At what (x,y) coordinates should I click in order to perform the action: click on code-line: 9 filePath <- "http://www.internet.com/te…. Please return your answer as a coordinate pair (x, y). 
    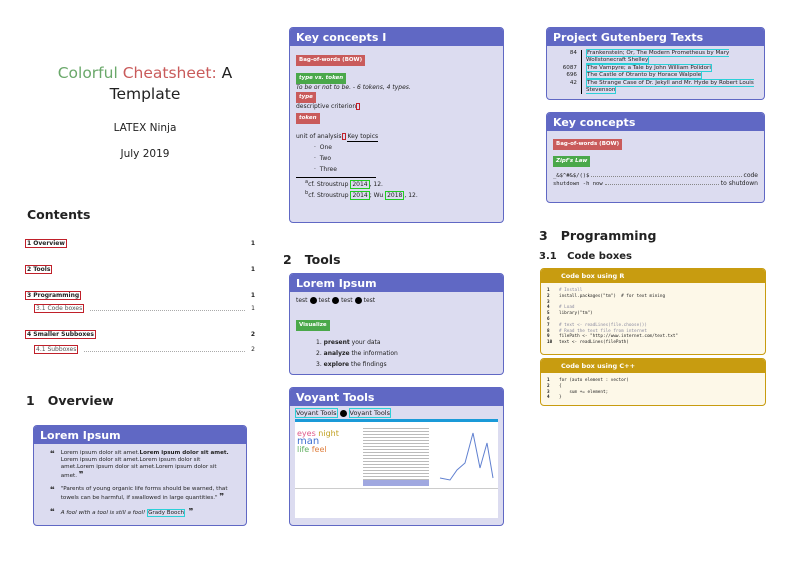
    Looking at the image, I should click on (653, 337).